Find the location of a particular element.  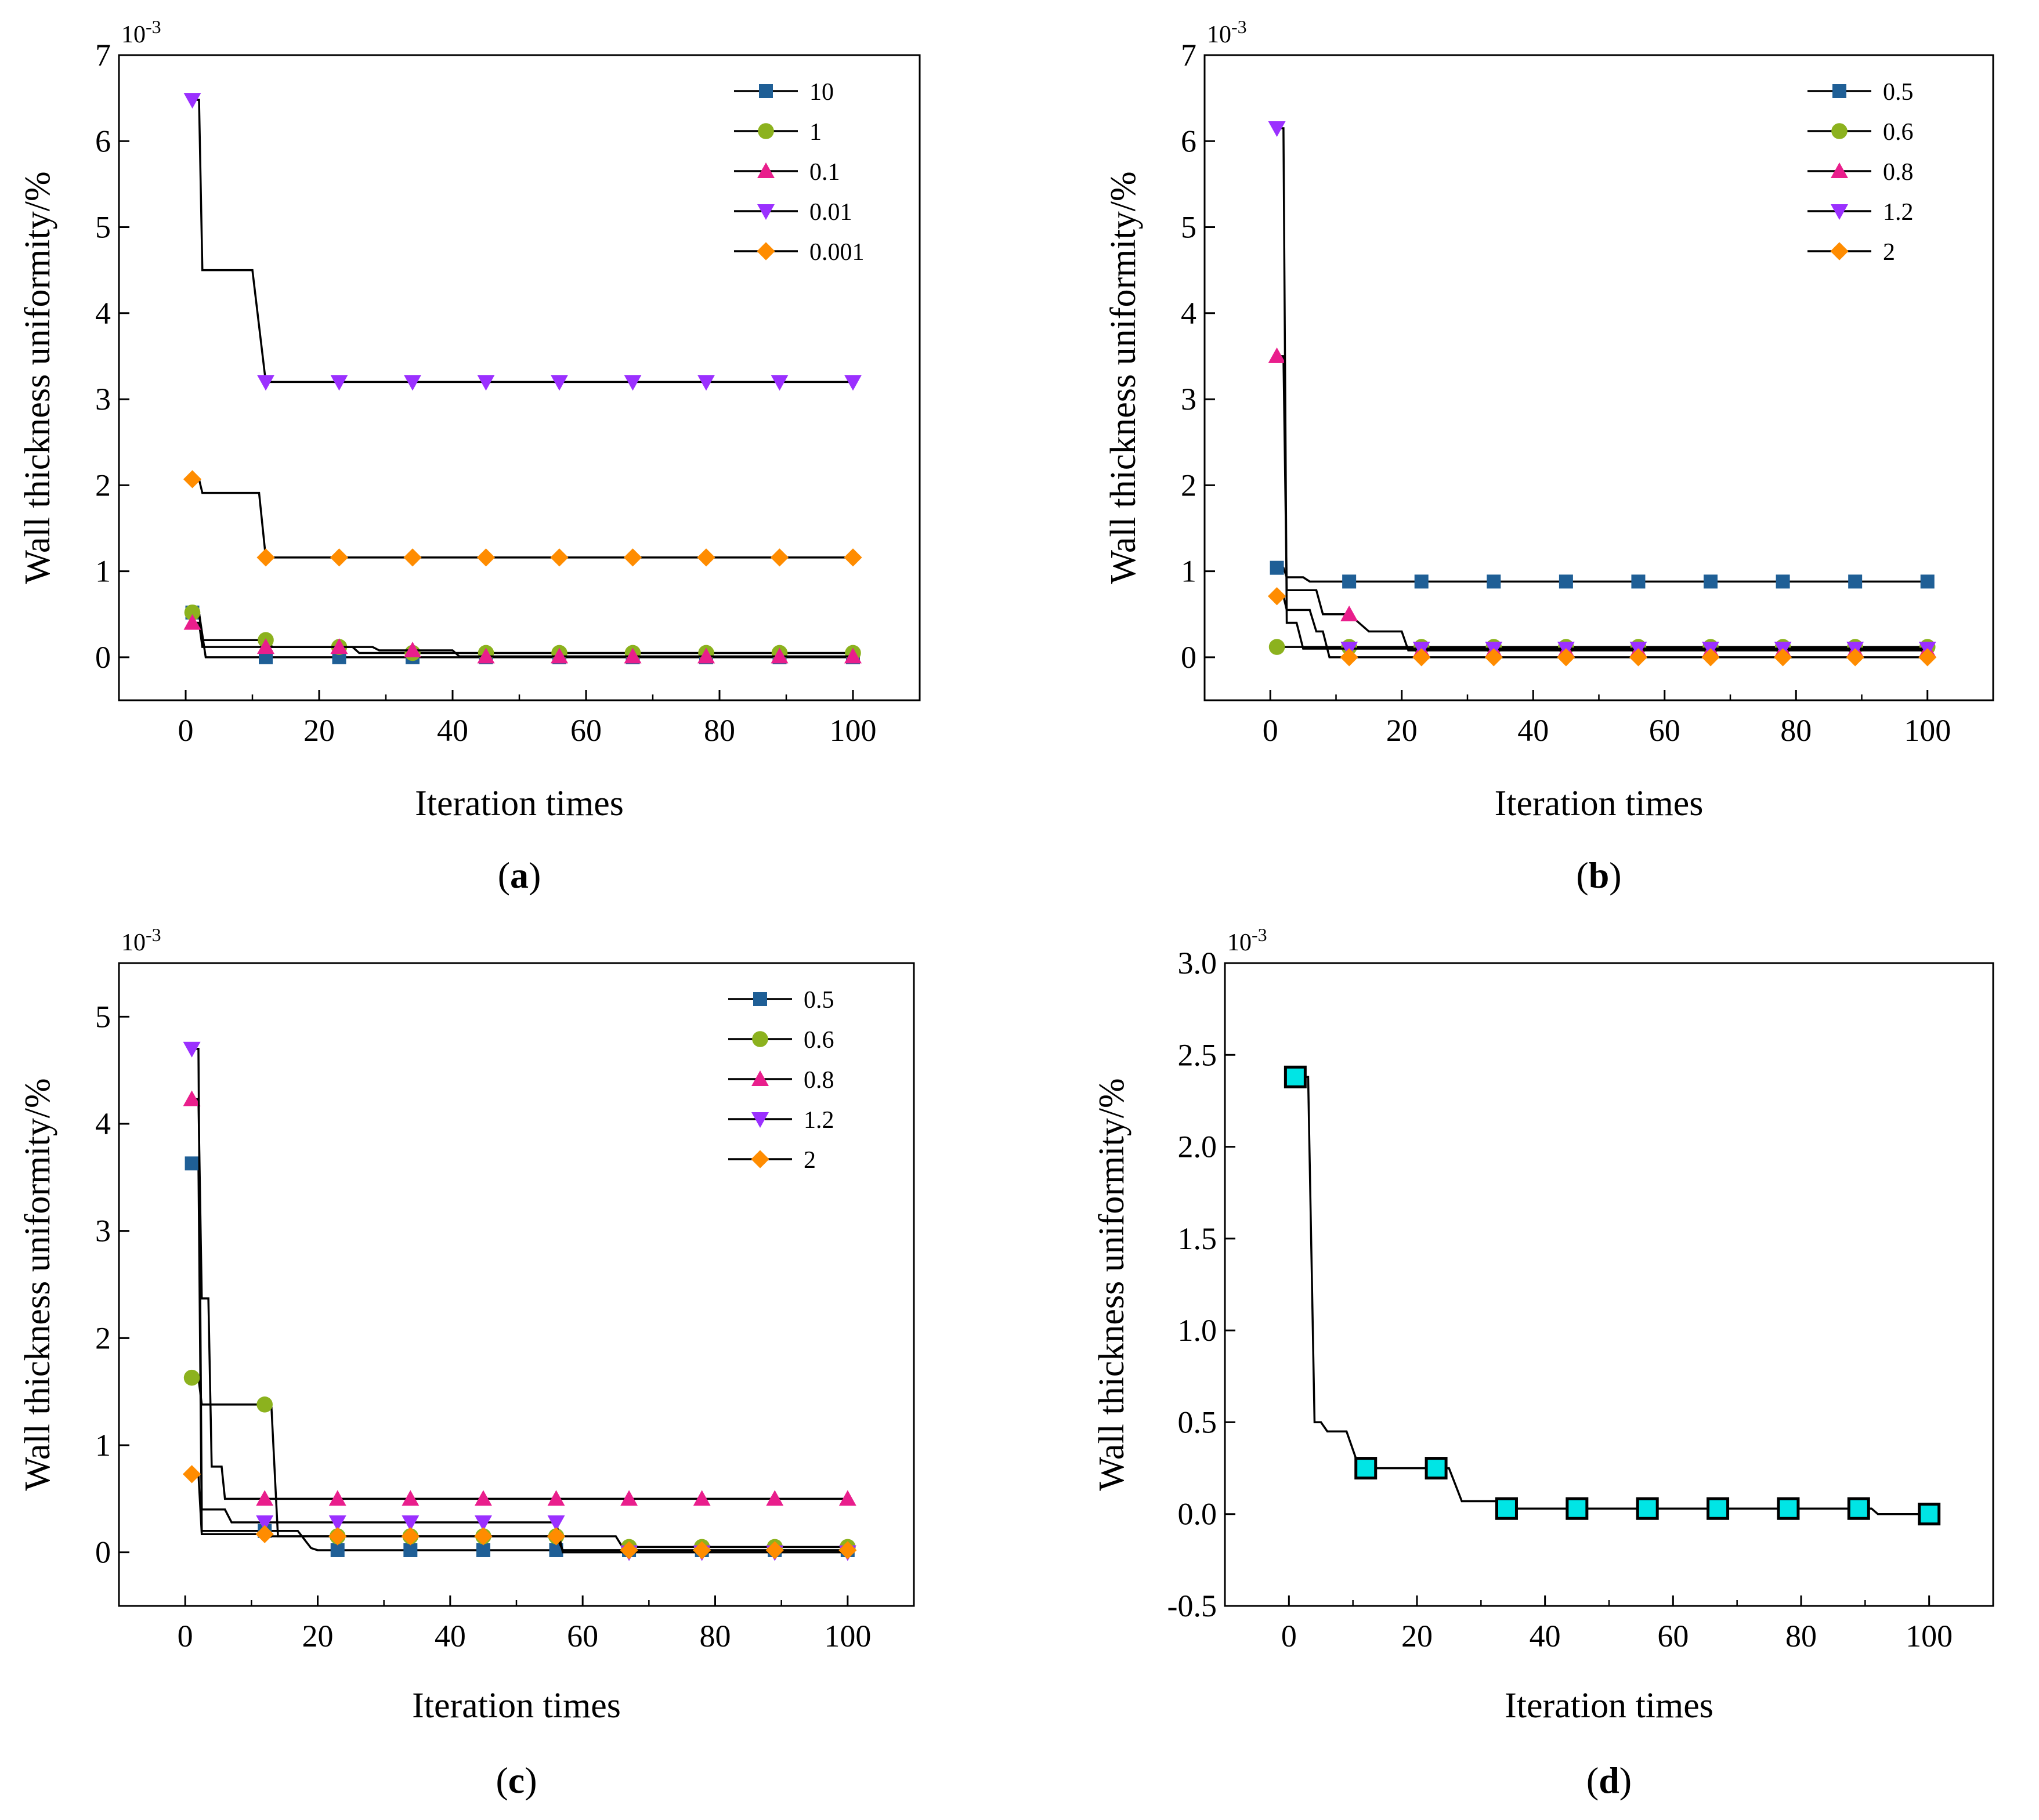

panel-caption: (a) is located at coordinates (519, 876).